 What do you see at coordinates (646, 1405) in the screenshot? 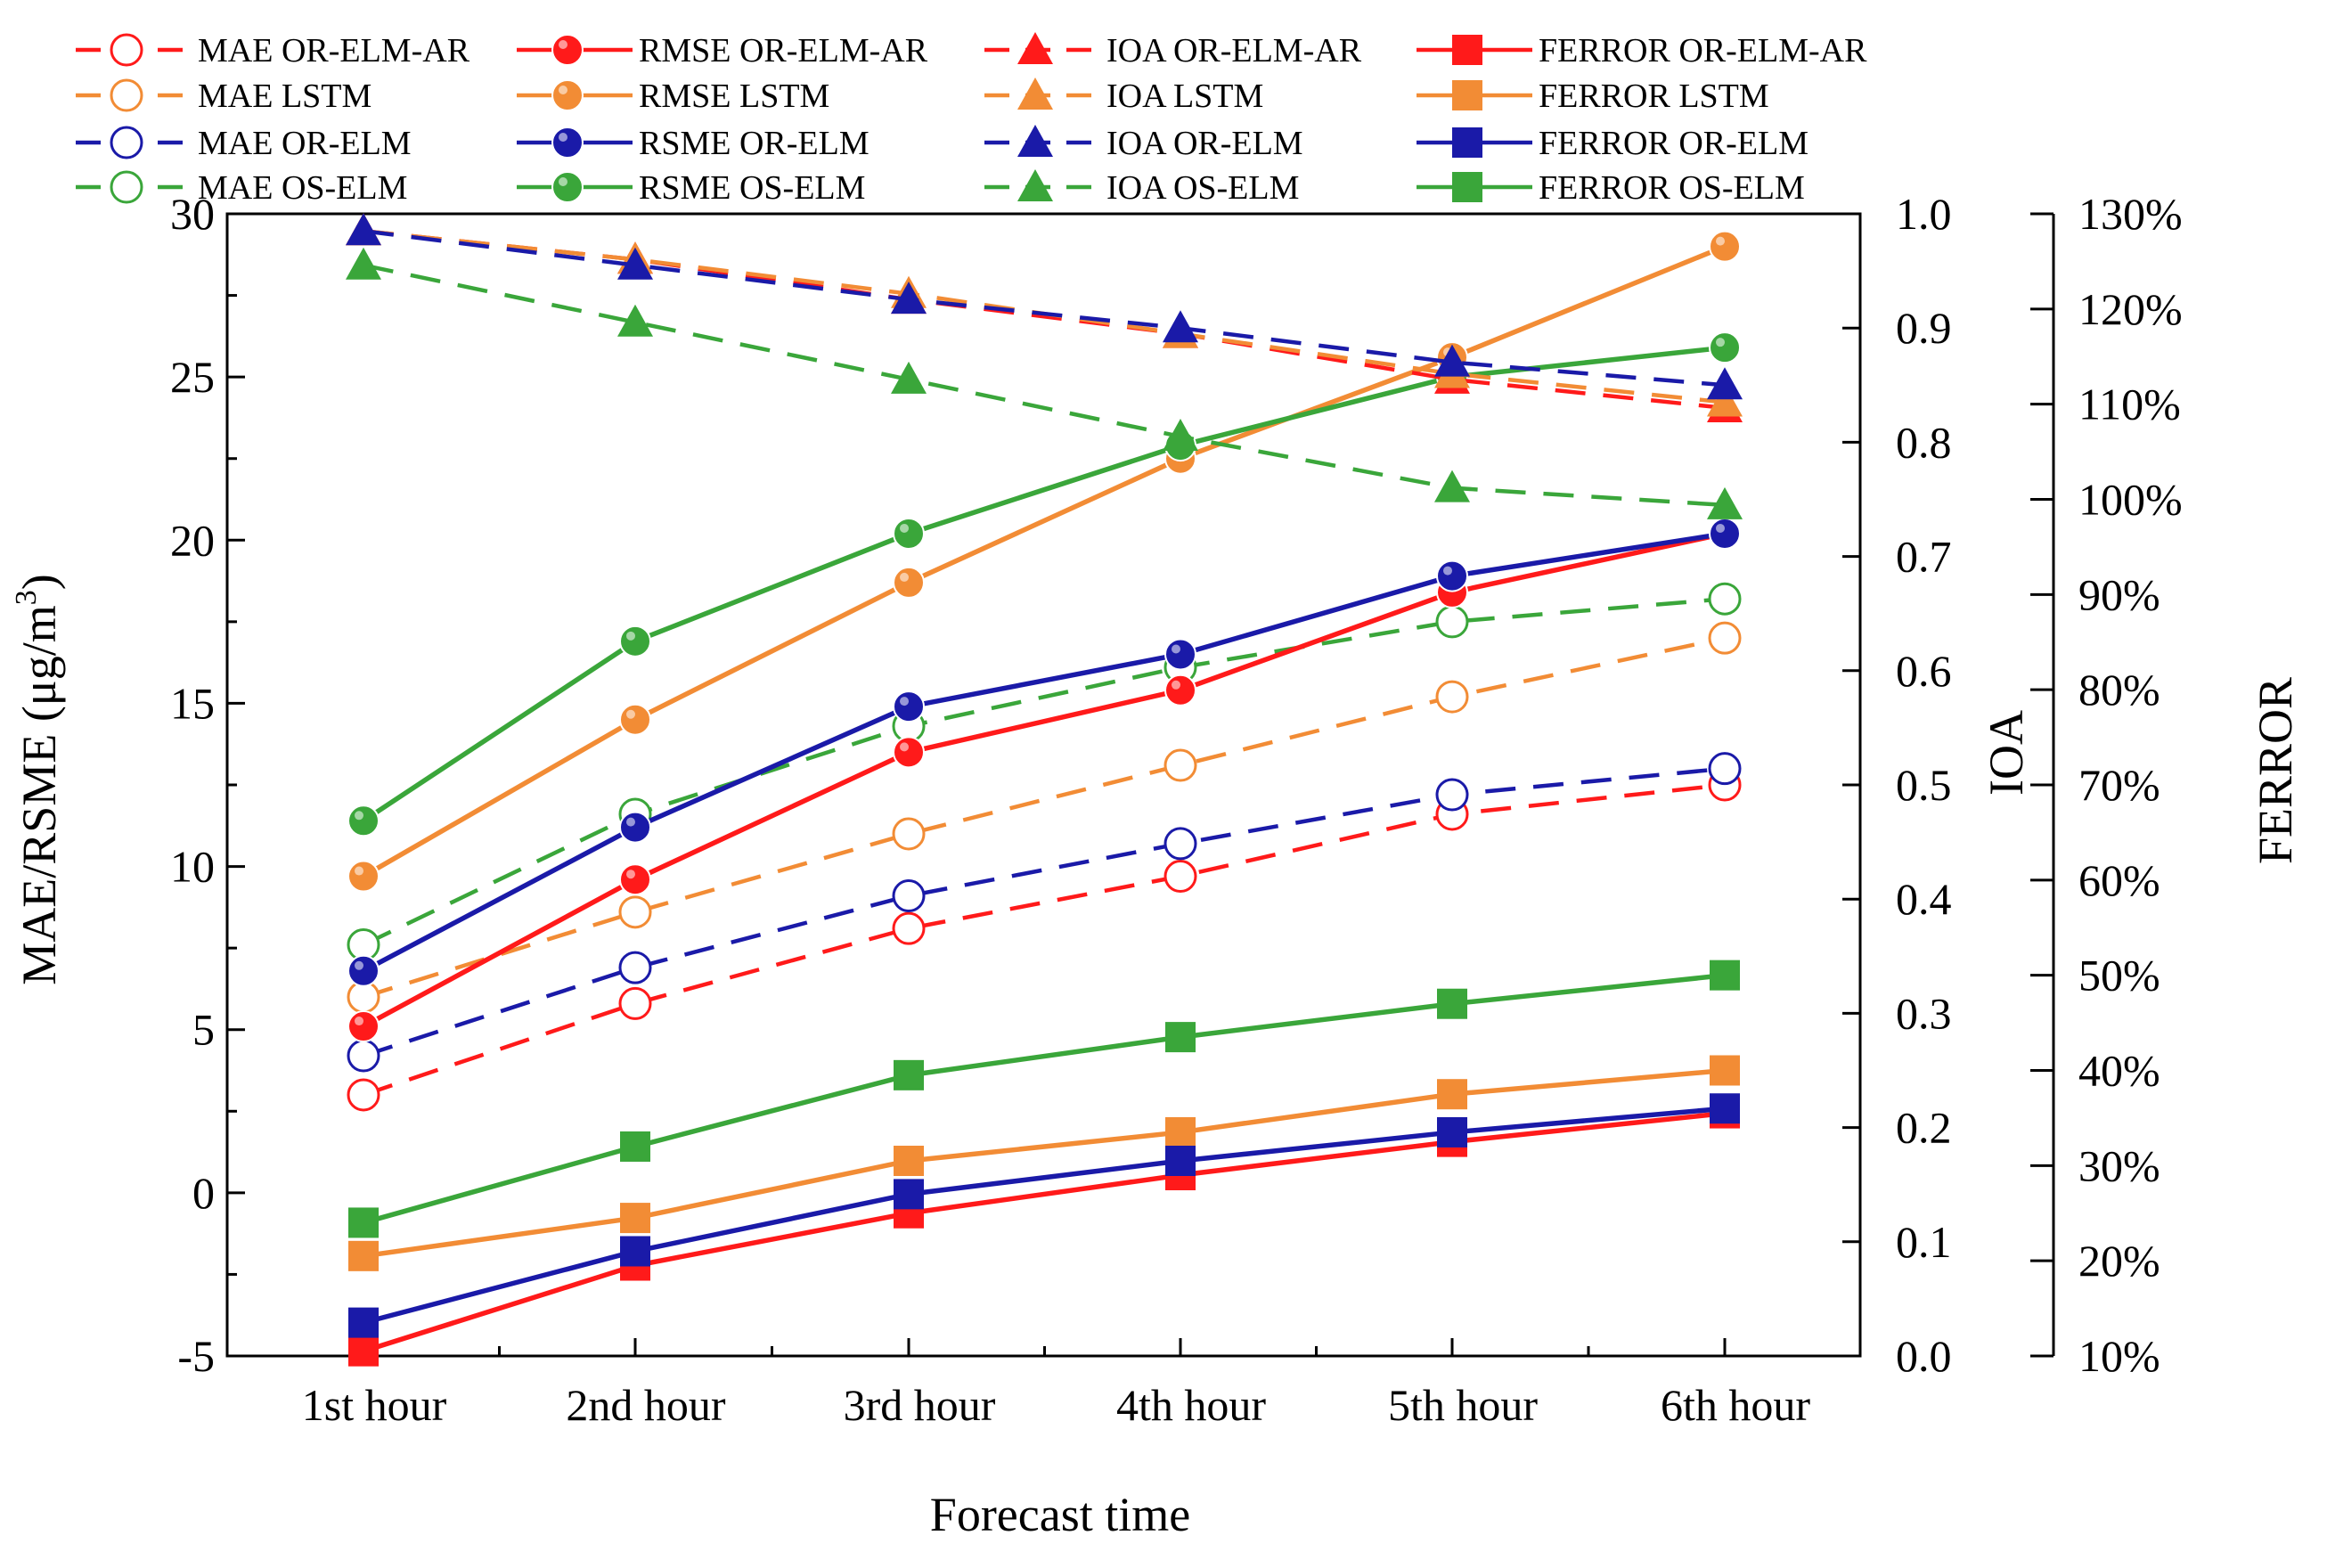
I see `x-axis-tick-label: 2nd hour` at bounding box center [646, 1405].